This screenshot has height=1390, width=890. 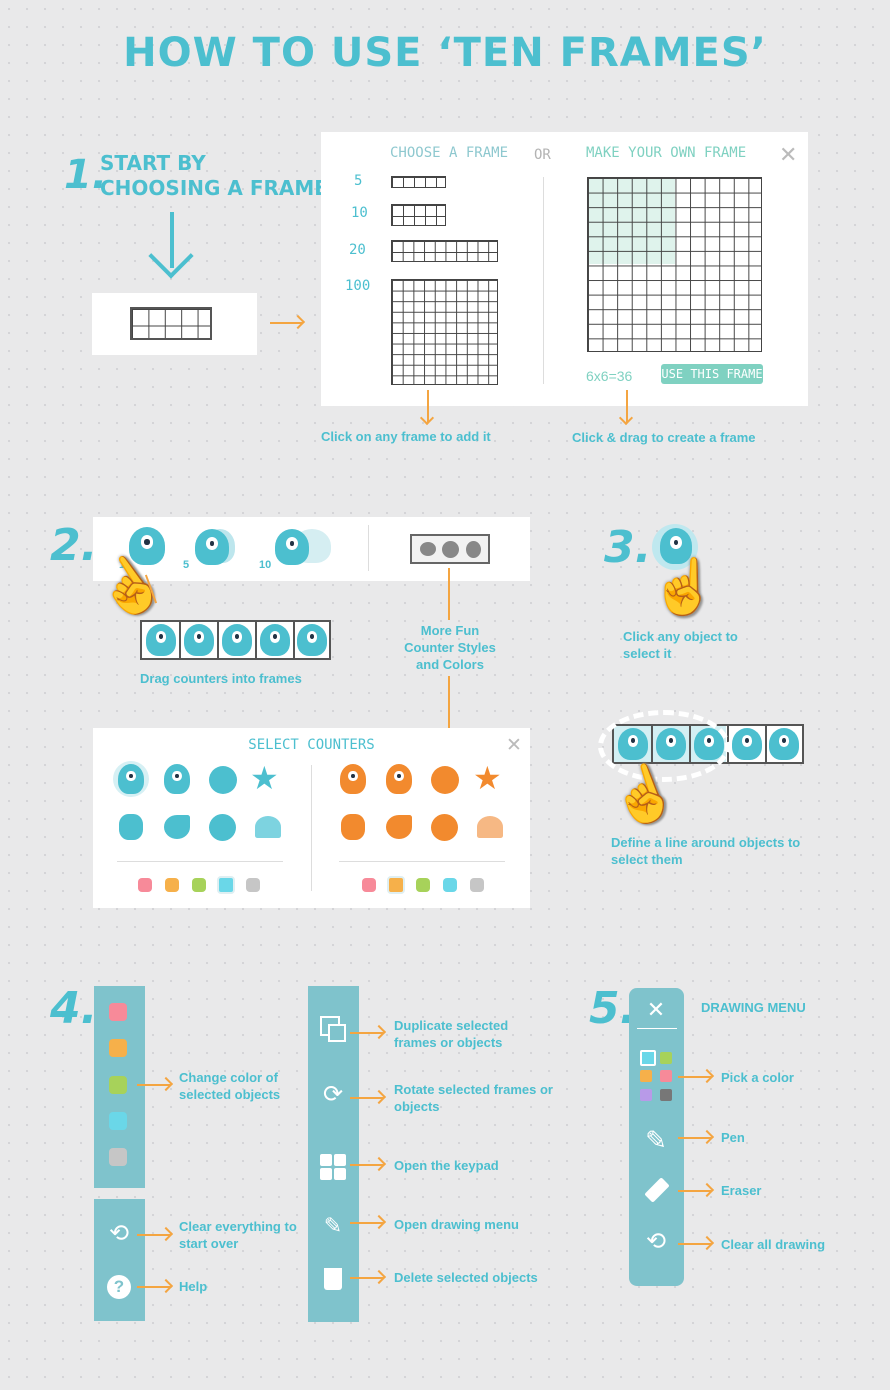 I want to click on label-clear-drawing: Clear all drawing, so click(x=773, y=1244).